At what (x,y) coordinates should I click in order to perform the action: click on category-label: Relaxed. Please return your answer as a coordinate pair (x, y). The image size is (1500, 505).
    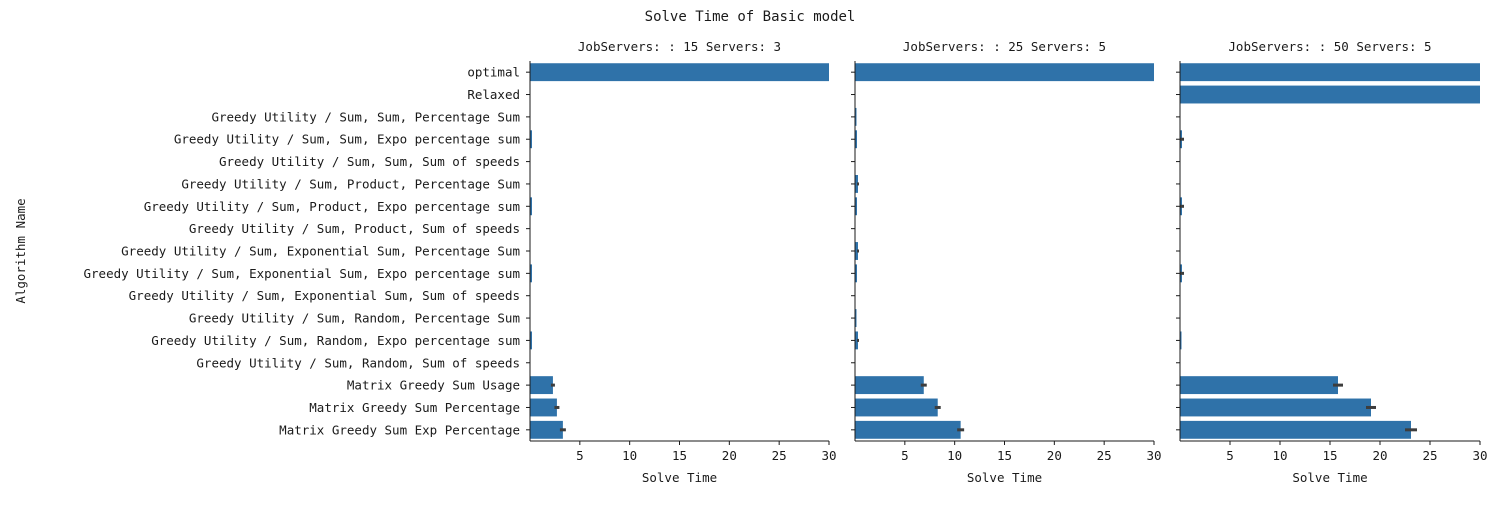
    Looking at the image, I should click on (493, 94).